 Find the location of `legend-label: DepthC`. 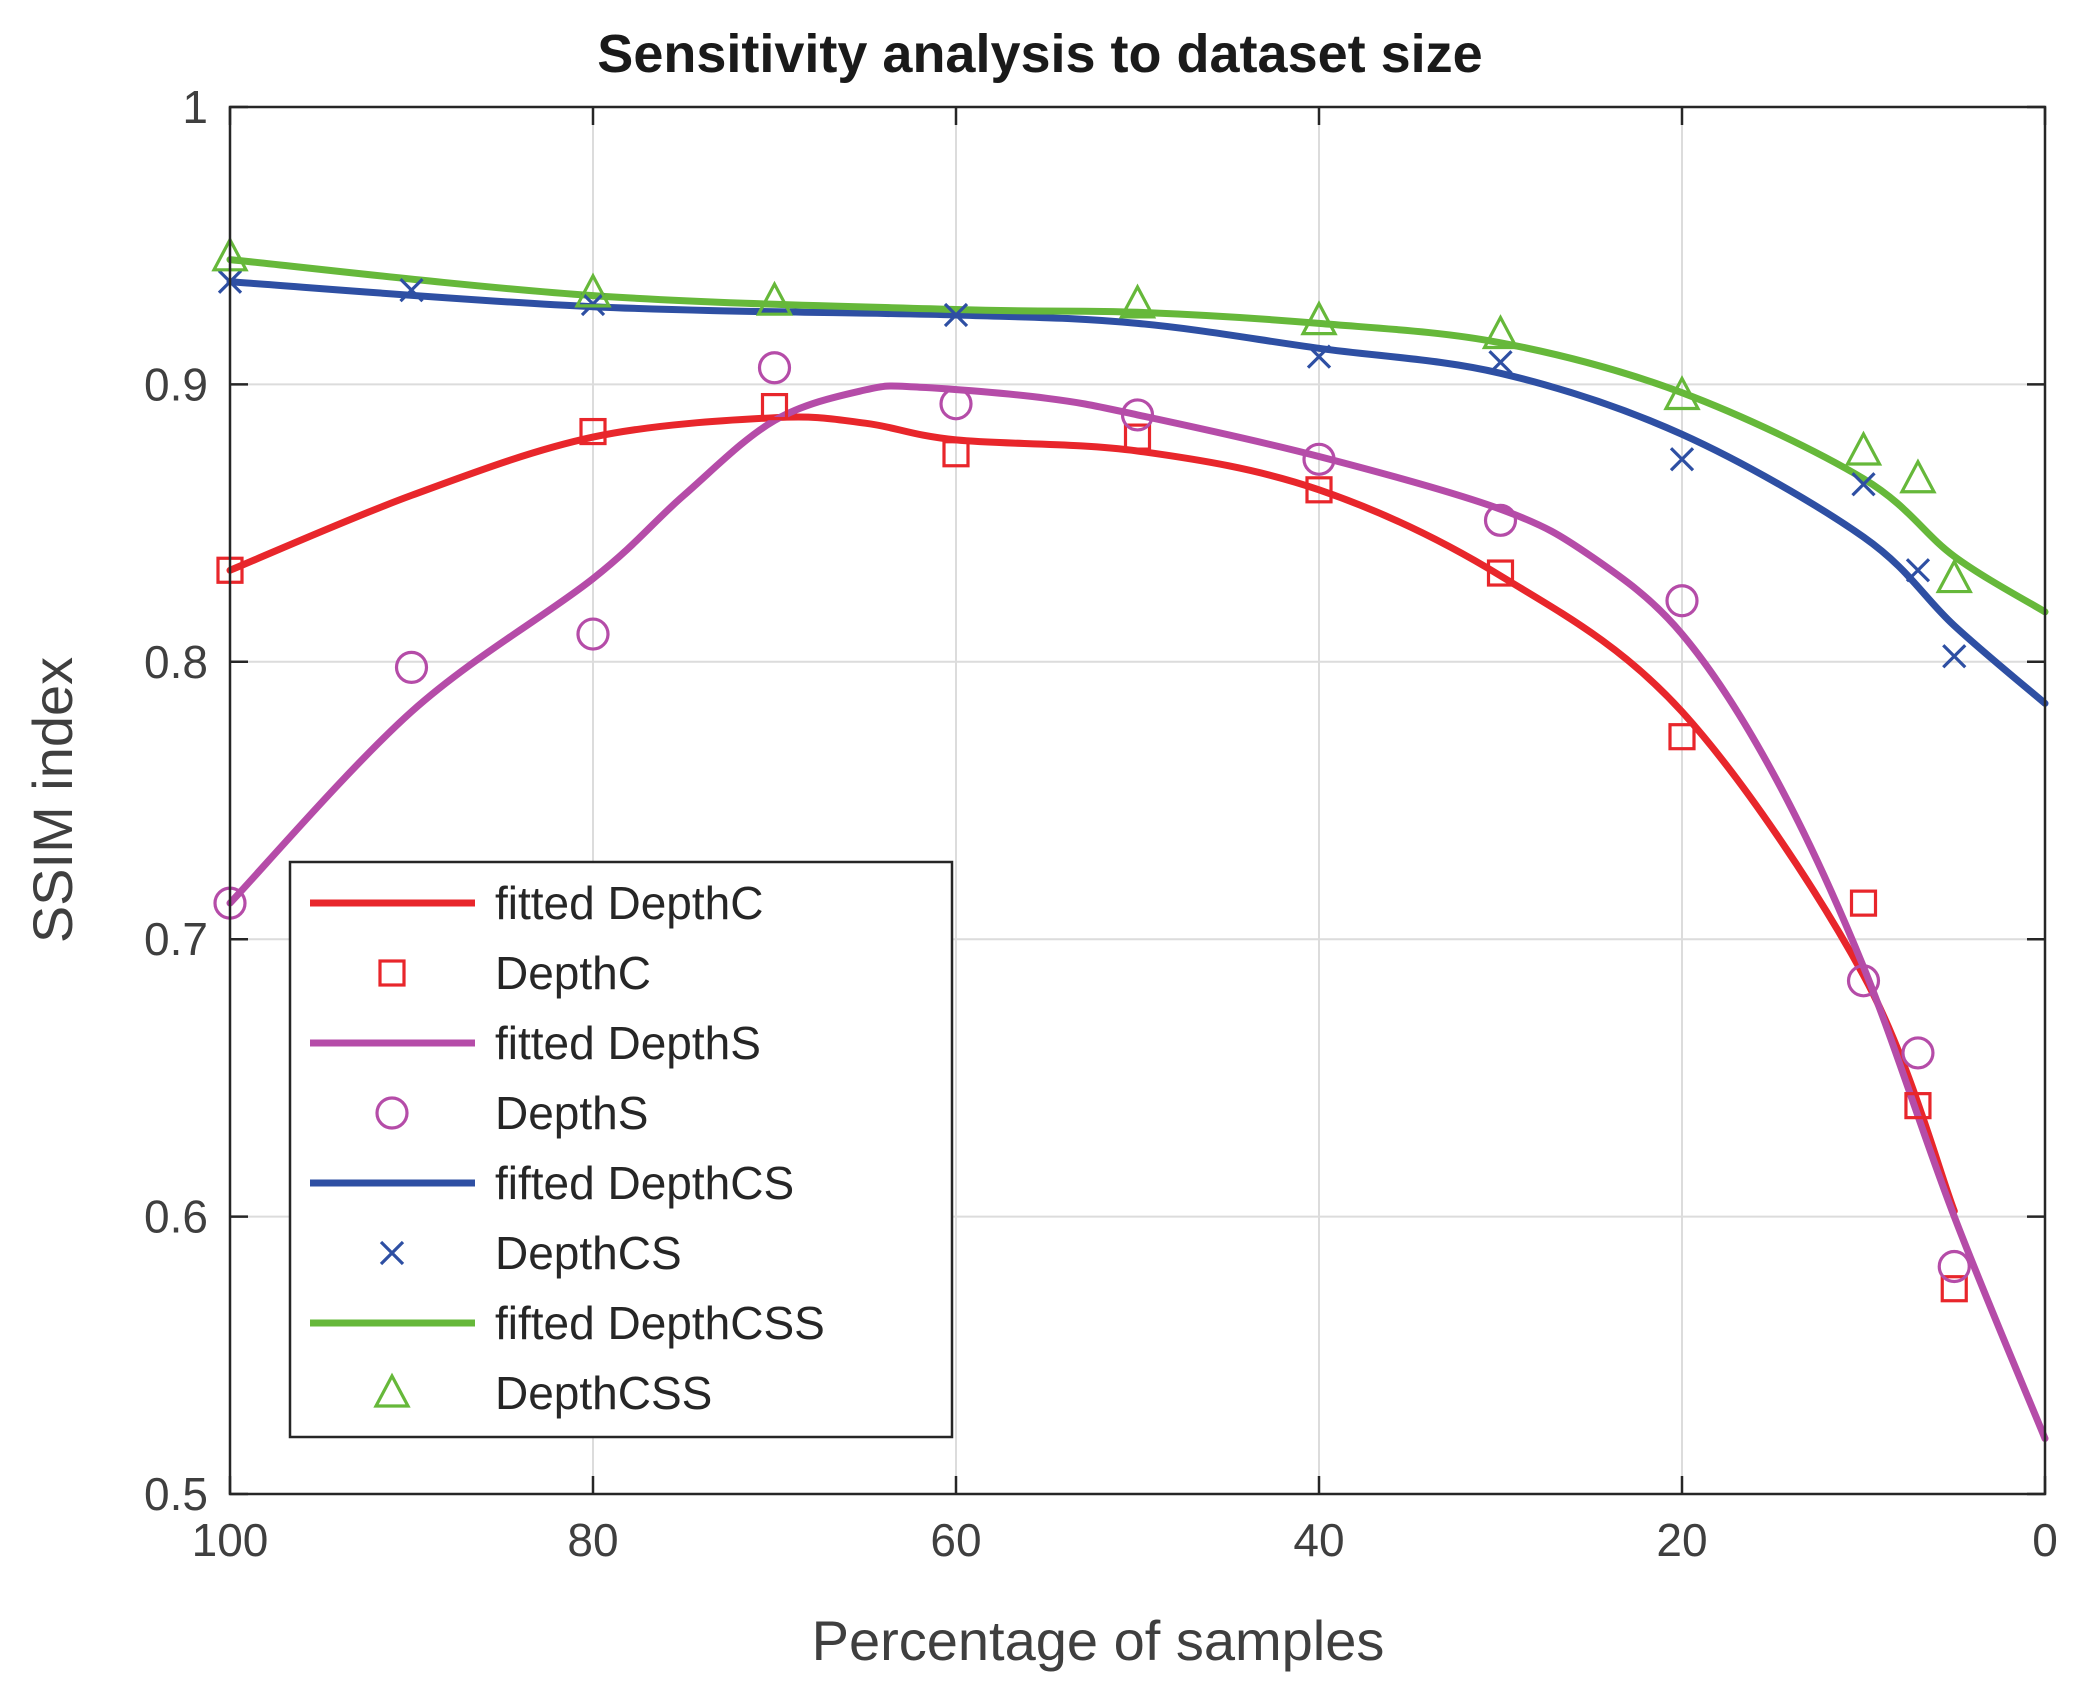

legend-label: DepthC is located at coordinates (573, 973).